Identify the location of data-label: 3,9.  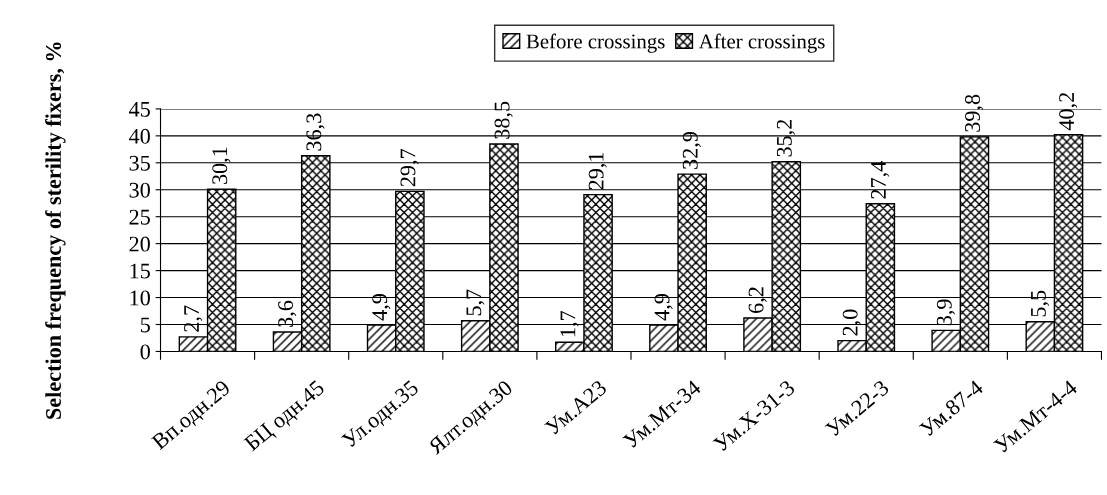
(945, 312).